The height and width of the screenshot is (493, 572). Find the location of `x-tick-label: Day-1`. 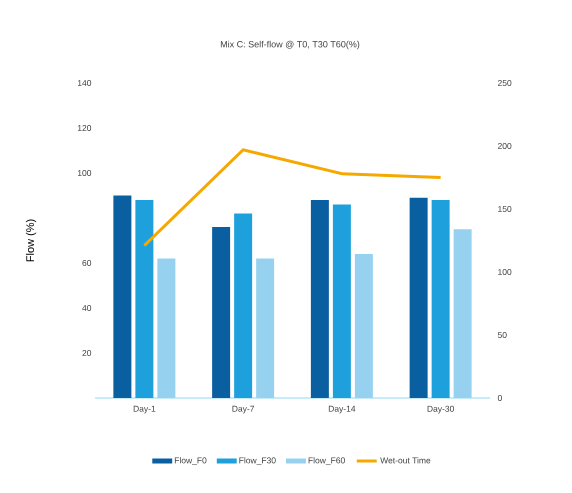

x-tick-label: Day-1 is located at coordinates (145, 410).